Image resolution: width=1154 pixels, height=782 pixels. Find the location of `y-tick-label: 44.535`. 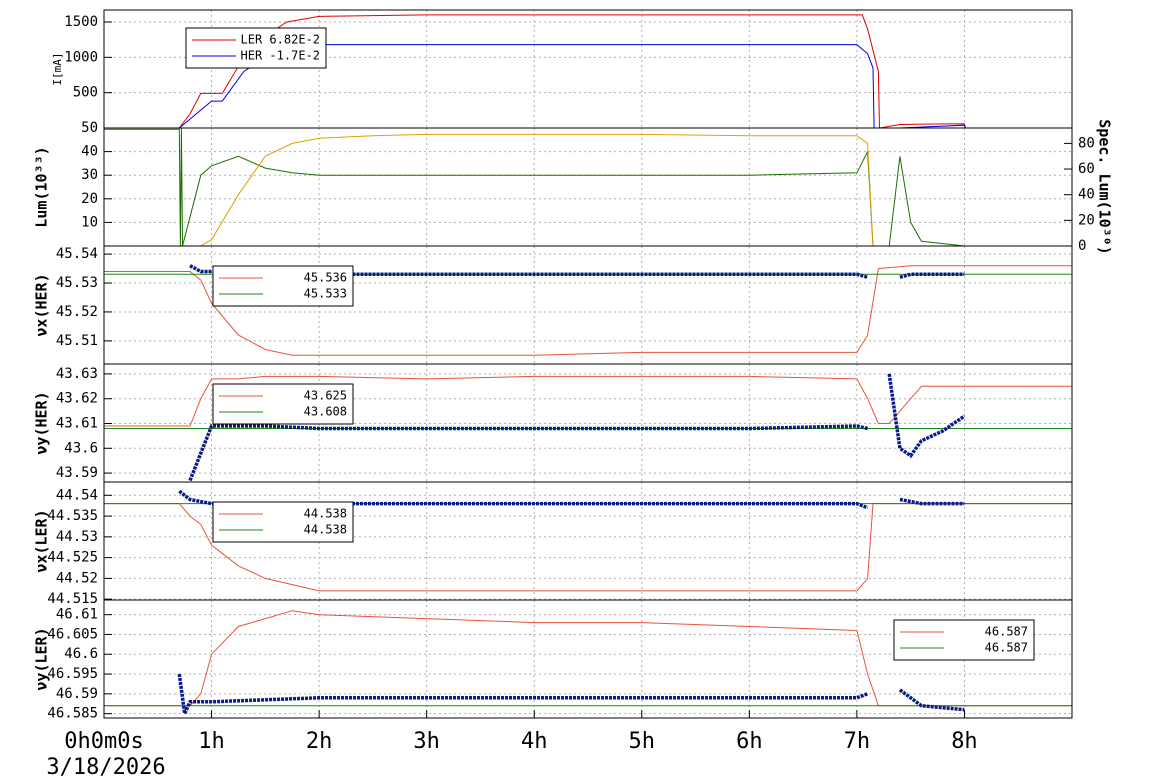

y-tick-label: 44.535 is located at coordinates (72, 516).